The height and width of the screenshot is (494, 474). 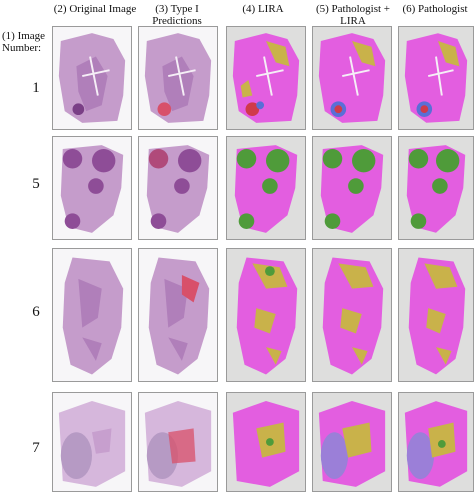 I want to click on row5-lira, so click(x=266, y=188).